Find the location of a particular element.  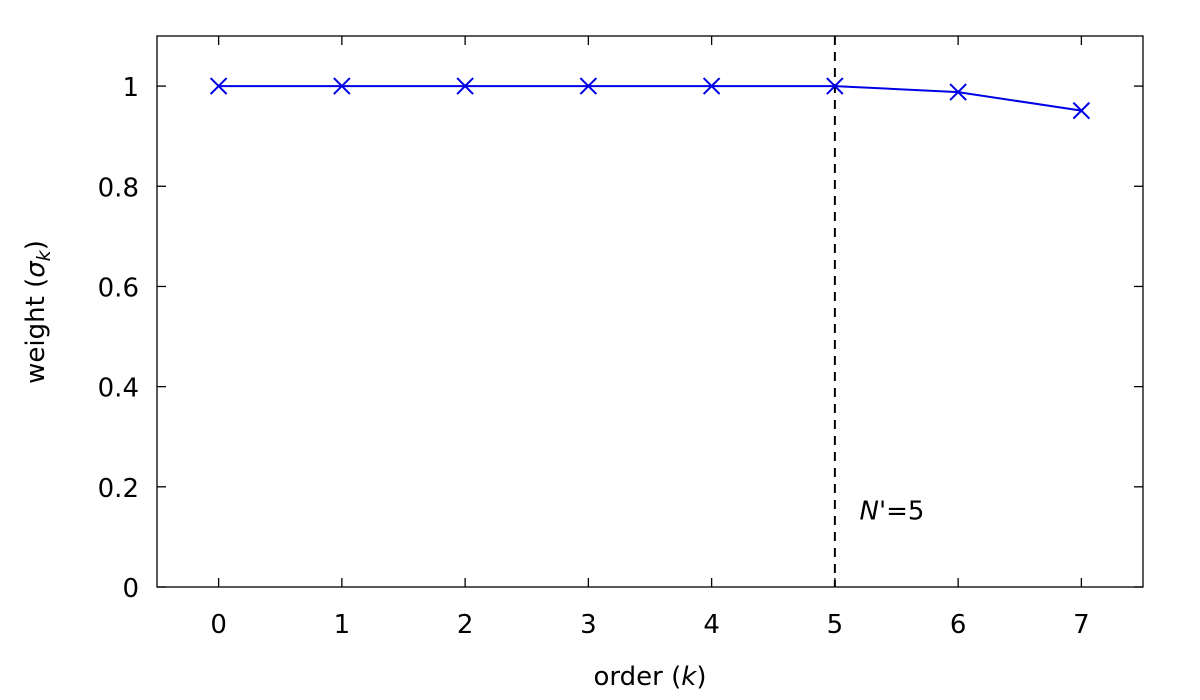

x-tick-label: 7 is located at coordinates (1081, 625).